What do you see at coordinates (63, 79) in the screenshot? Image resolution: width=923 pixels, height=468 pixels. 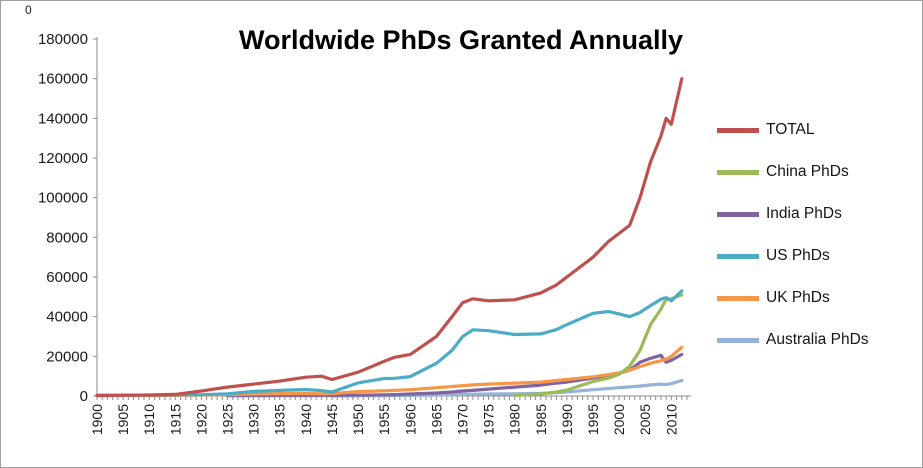 I see `y-tick-label: 160000` at bounding box center [63, 79].